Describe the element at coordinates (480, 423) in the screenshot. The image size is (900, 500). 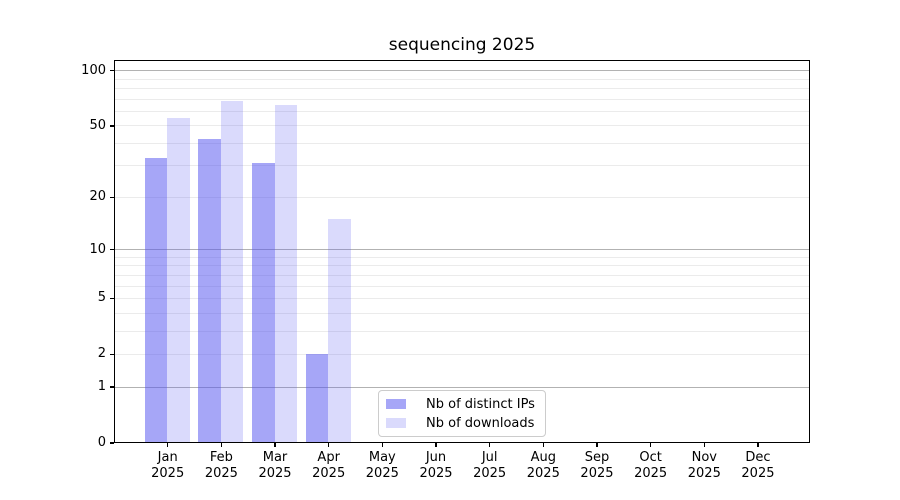
I see `legend-label-downloads: Nb of downloads` at that location.